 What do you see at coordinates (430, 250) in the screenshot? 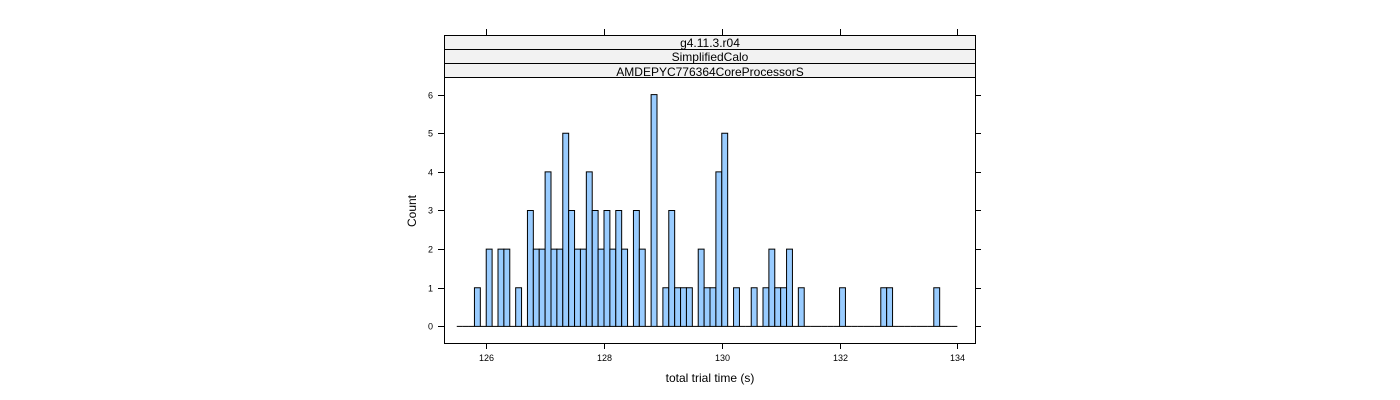
I see `y-tick-label: 2` at bounding box center [430, 250].